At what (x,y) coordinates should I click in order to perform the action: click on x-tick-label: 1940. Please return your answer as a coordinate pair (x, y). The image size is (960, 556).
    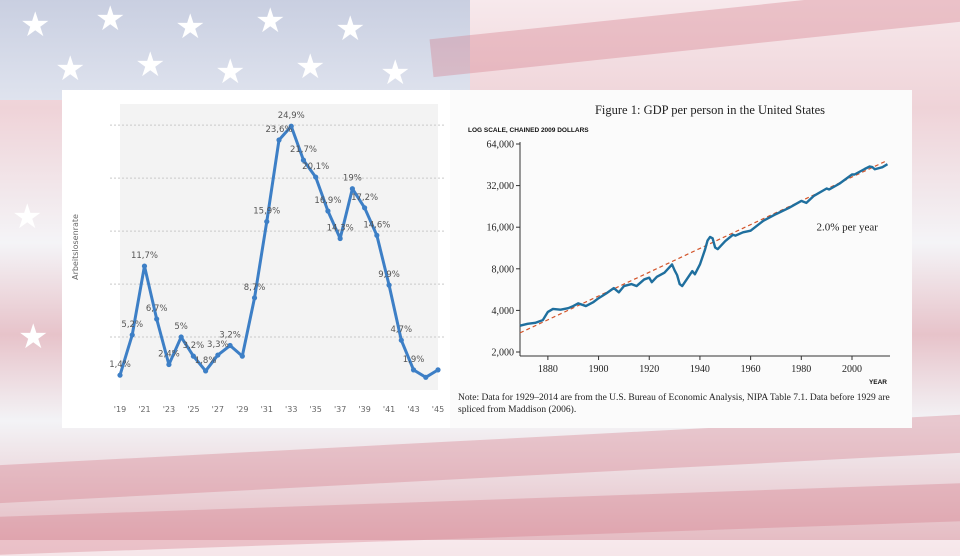
    Looking at the image, I should click on (700, 369).